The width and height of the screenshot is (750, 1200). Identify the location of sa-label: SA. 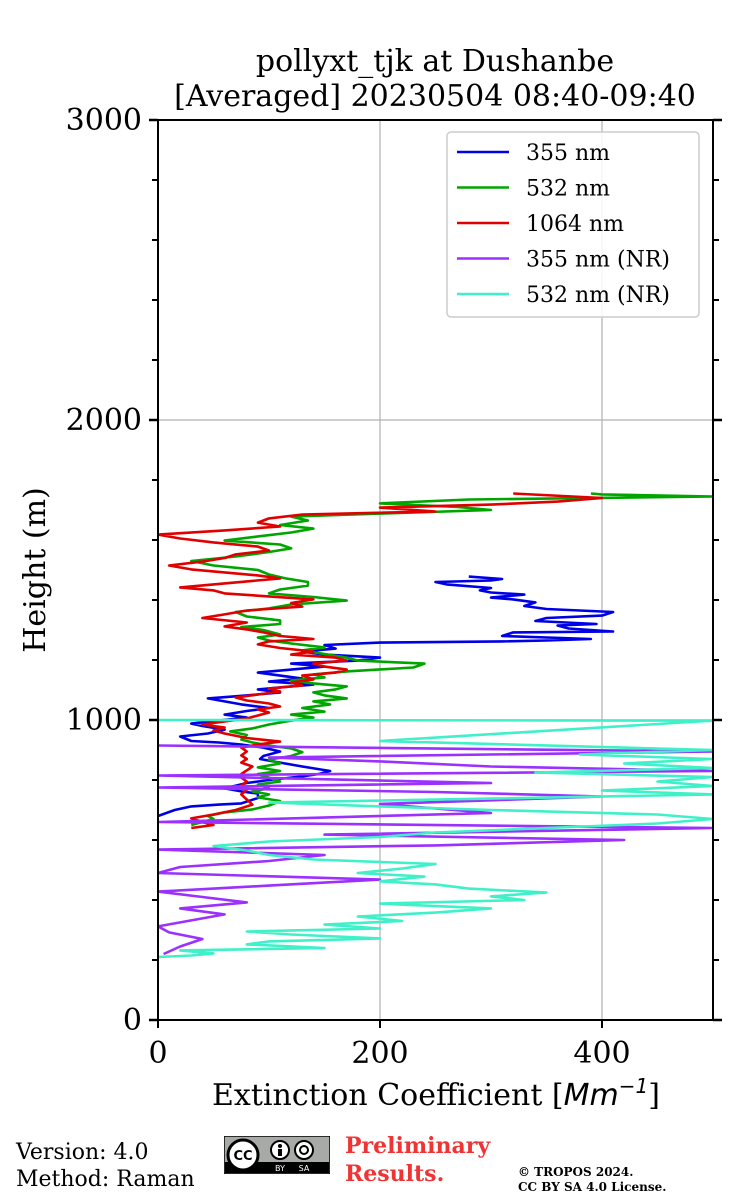
(304, 1168).